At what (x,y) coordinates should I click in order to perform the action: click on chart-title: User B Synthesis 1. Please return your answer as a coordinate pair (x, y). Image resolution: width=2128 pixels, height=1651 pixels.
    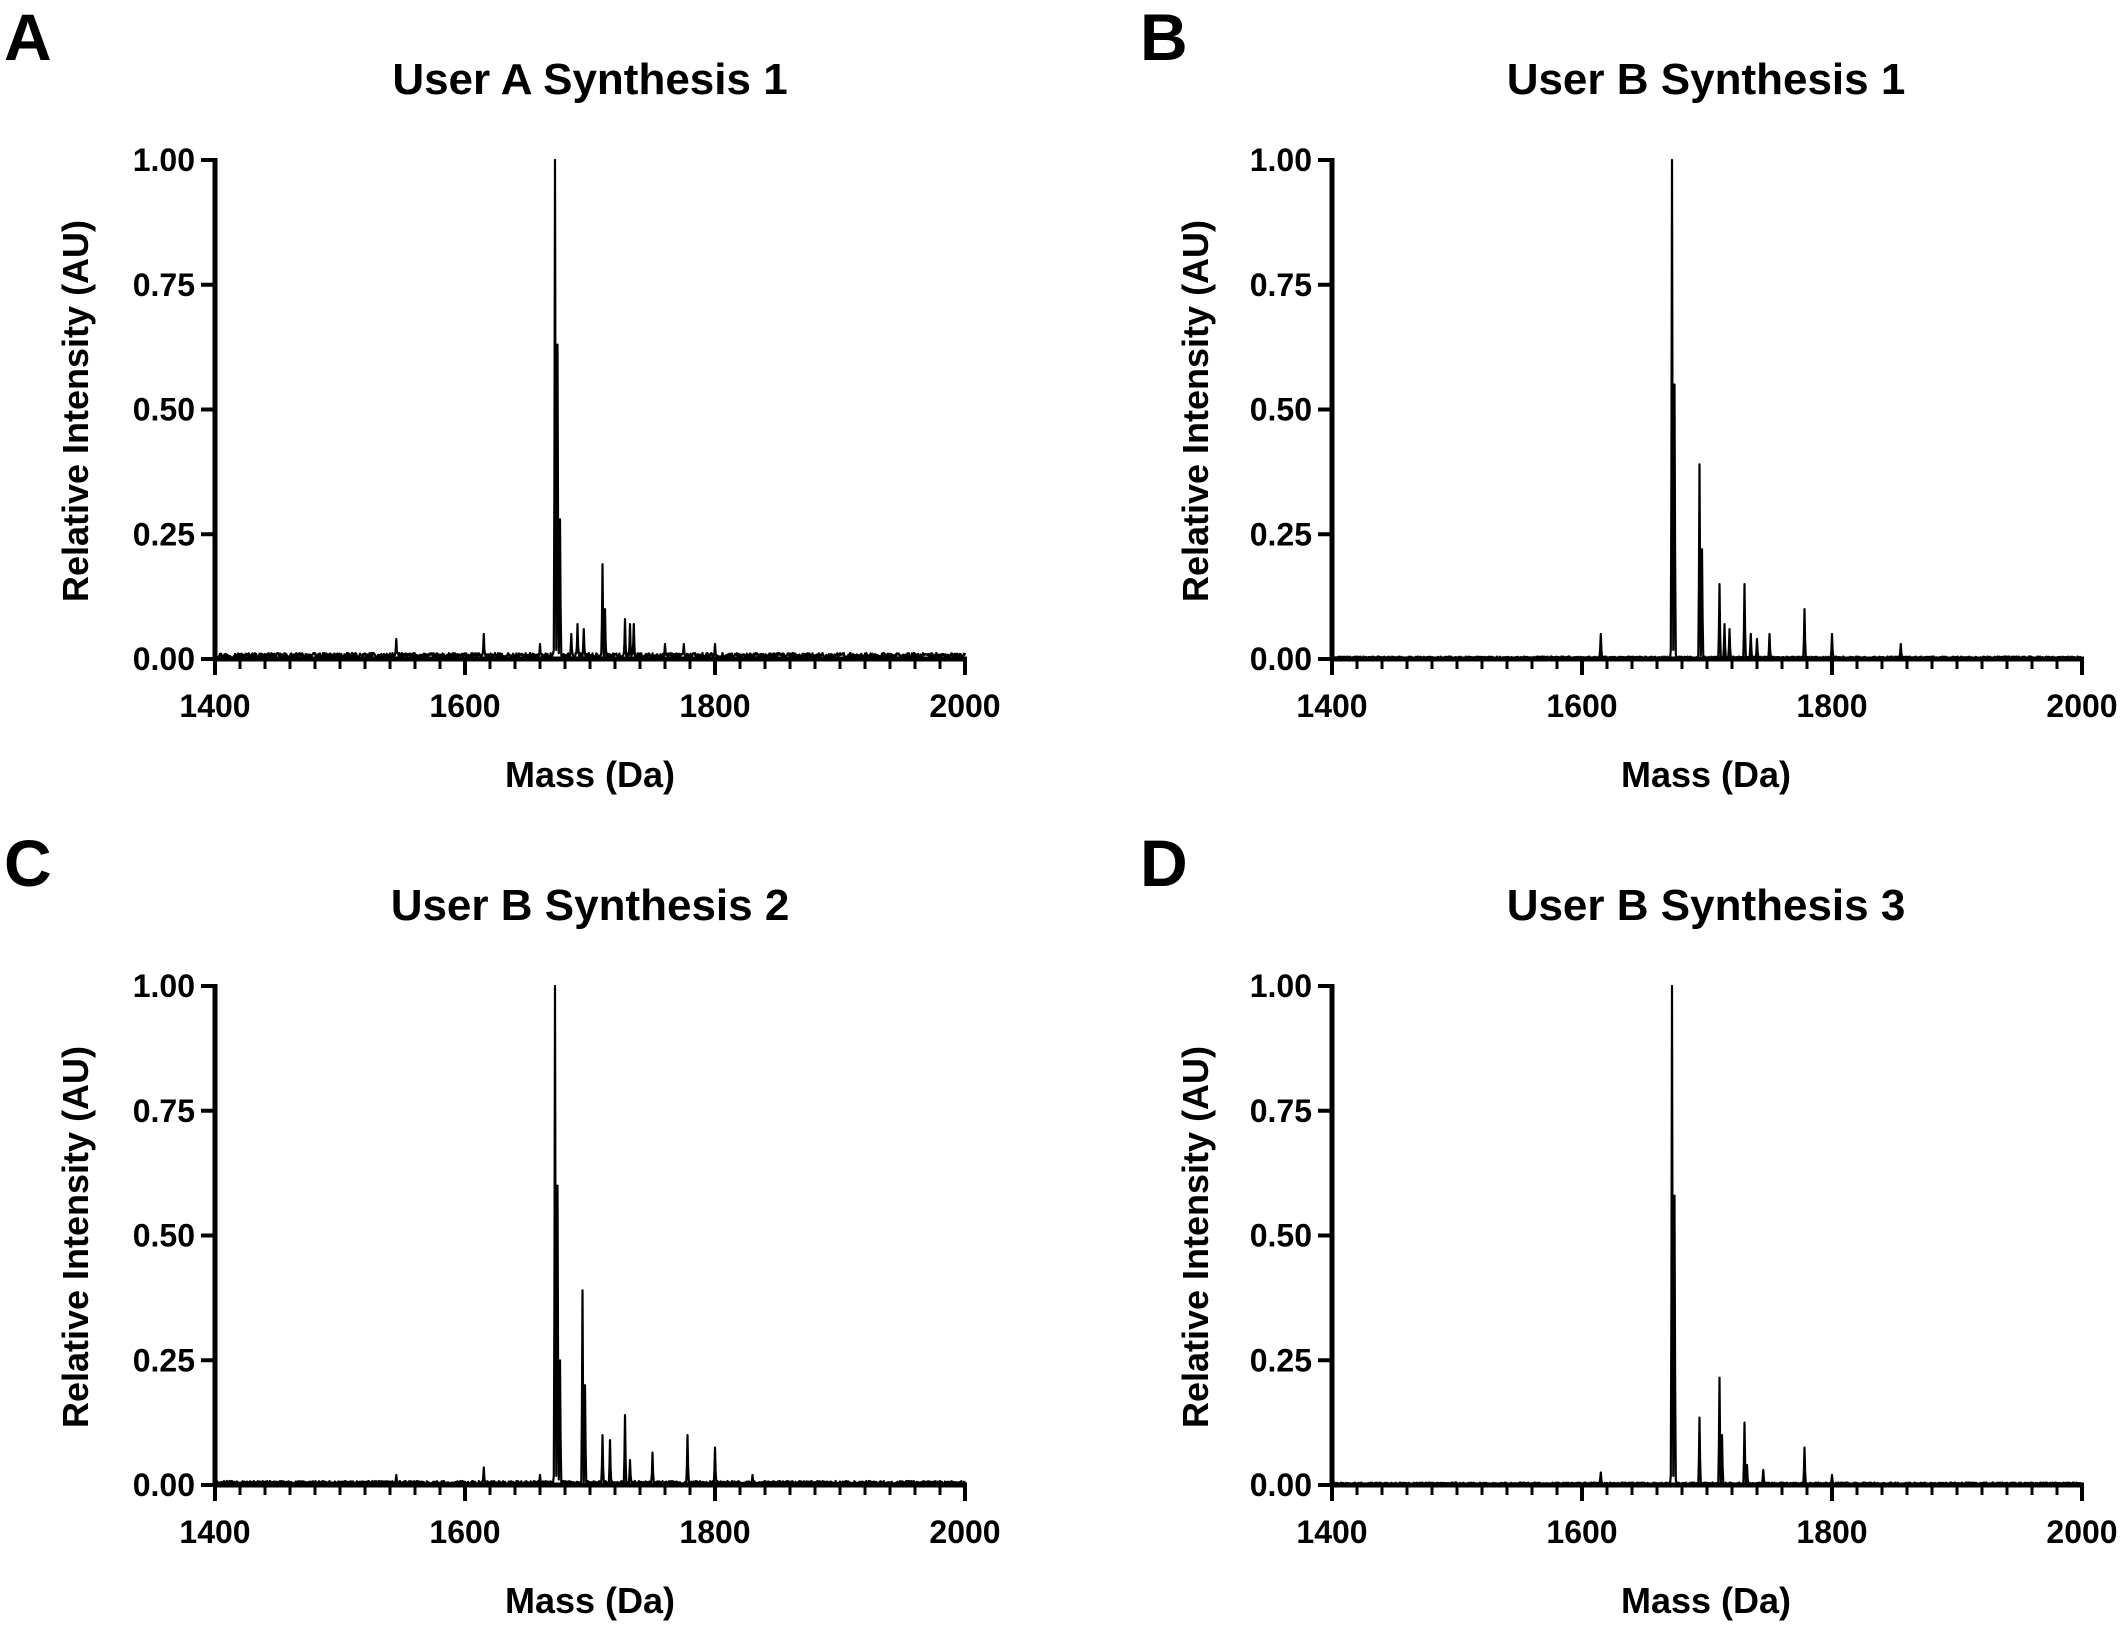
    Looking at the image, I should click on (1706, 79).